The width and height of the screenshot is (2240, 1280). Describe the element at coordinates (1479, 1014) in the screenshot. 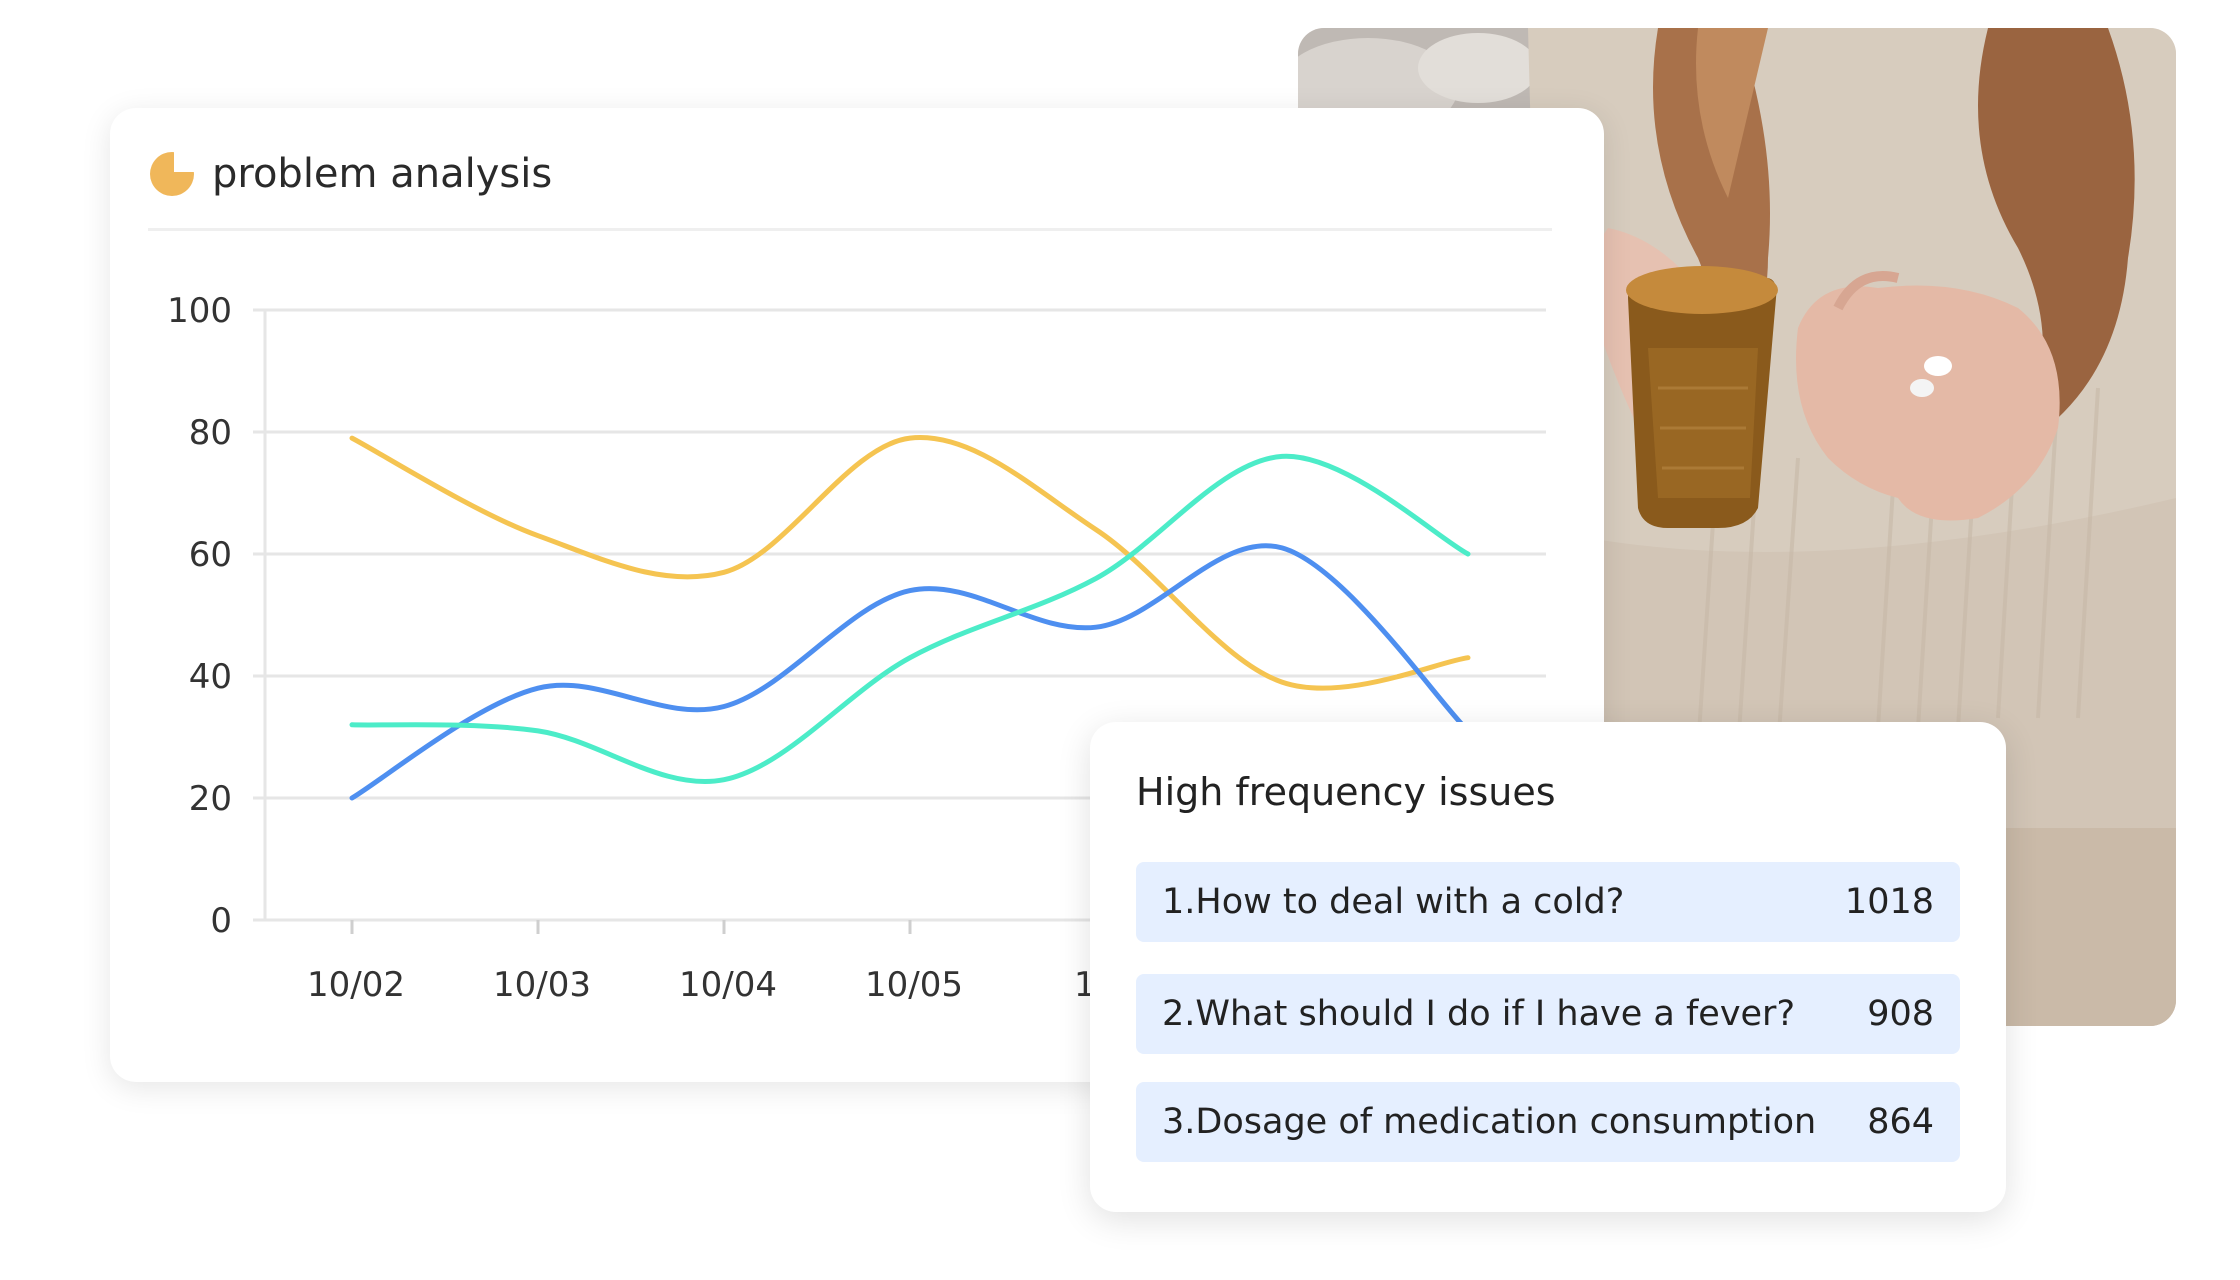

I see `issue-label: 2.What should I do if I have a fever?` at that location.